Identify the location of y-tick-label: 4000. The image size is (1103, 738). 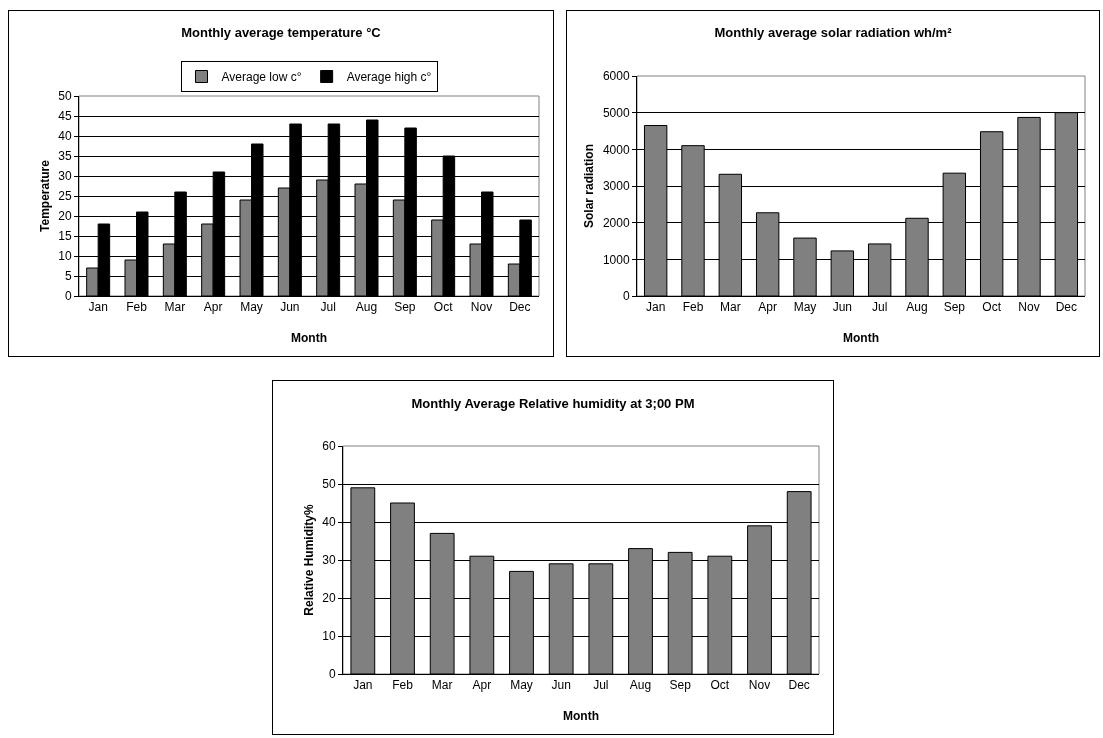
(616, 149).